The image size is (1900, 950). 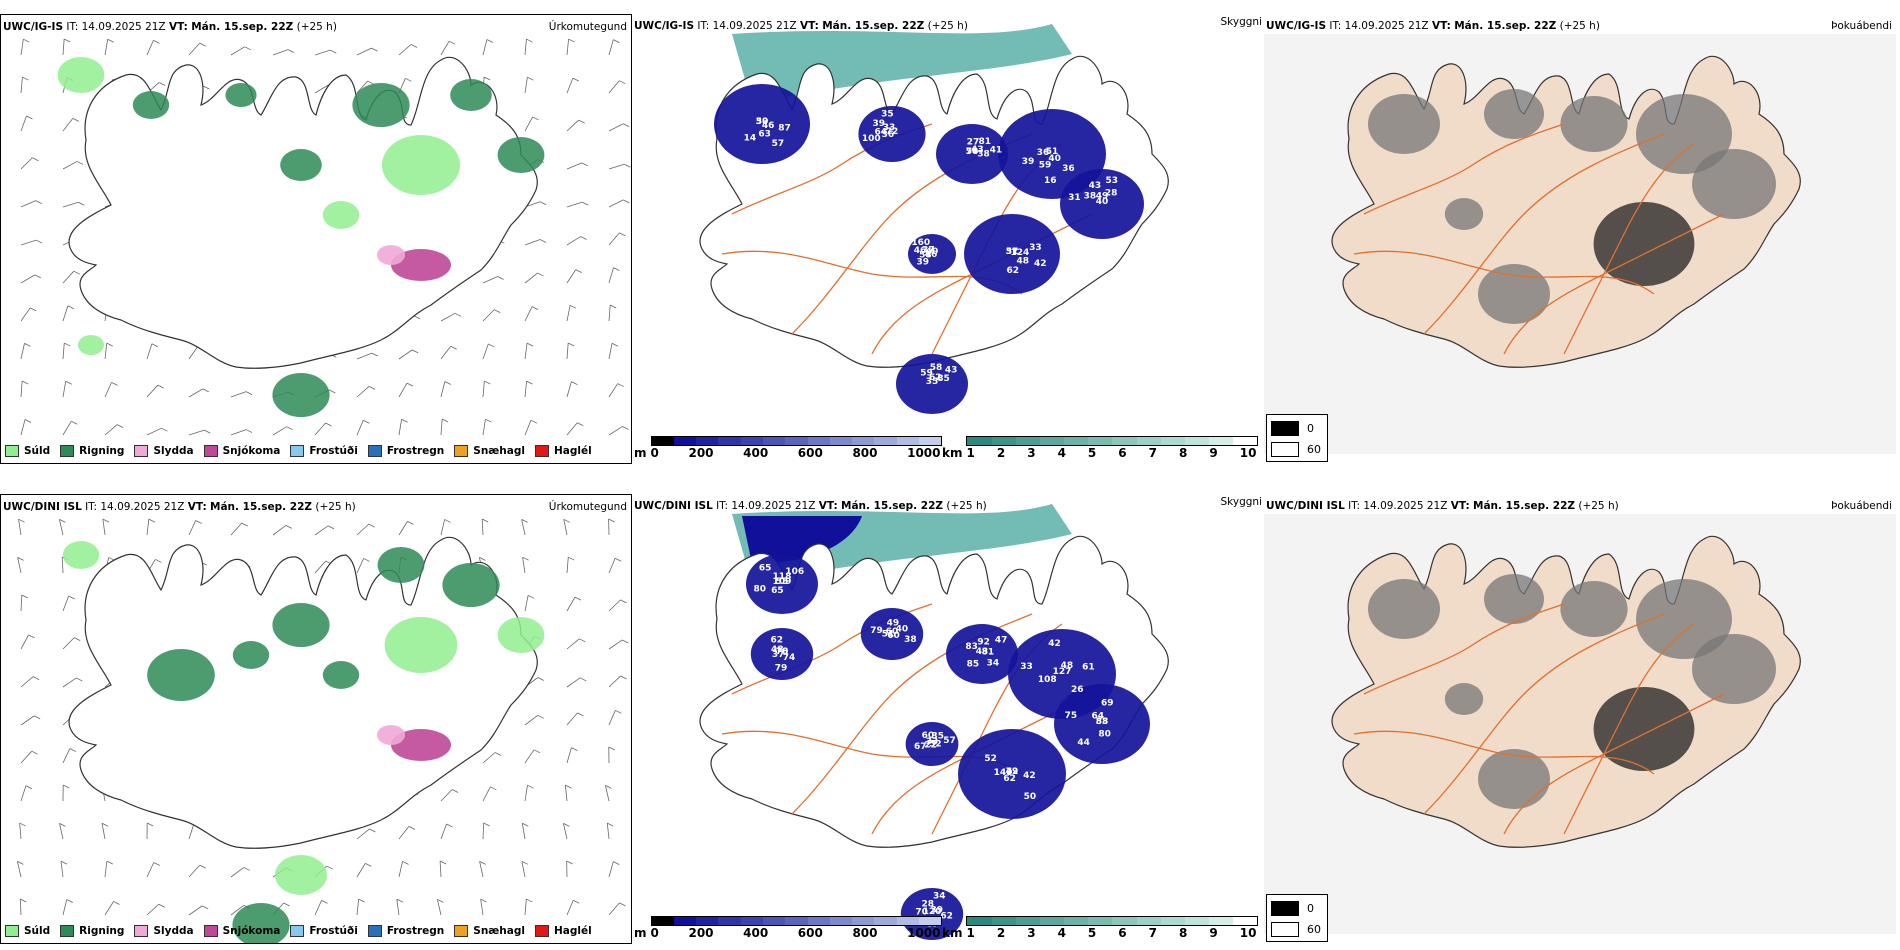 What do you see at coordinates (1083, 743) in the screenshot?
I see `cloud-base-label: 44` at bounding box center [1083, 743].